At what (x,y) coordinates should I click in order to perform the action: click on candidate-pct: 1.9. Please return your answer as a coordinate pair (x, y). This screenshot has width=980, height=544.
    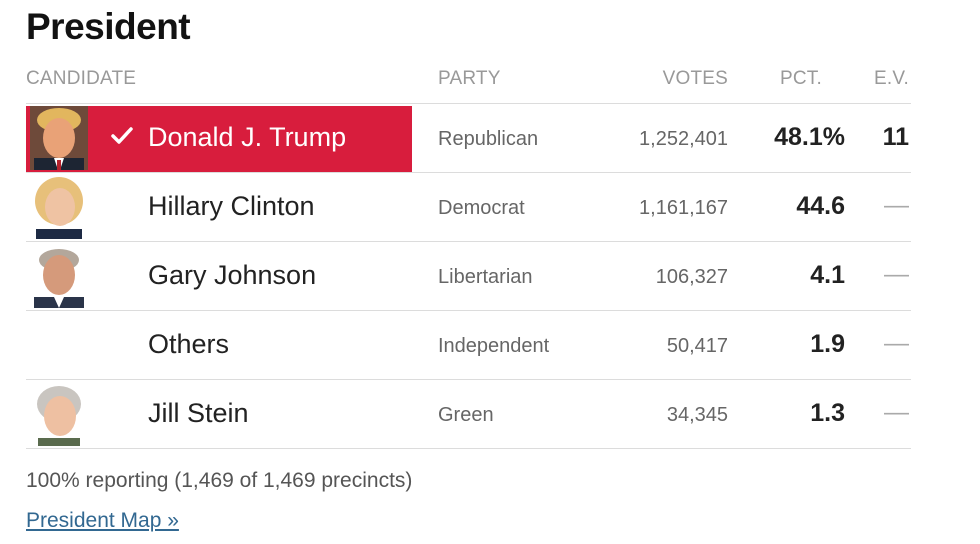
    Looking at the image, I should click on (827, 344).